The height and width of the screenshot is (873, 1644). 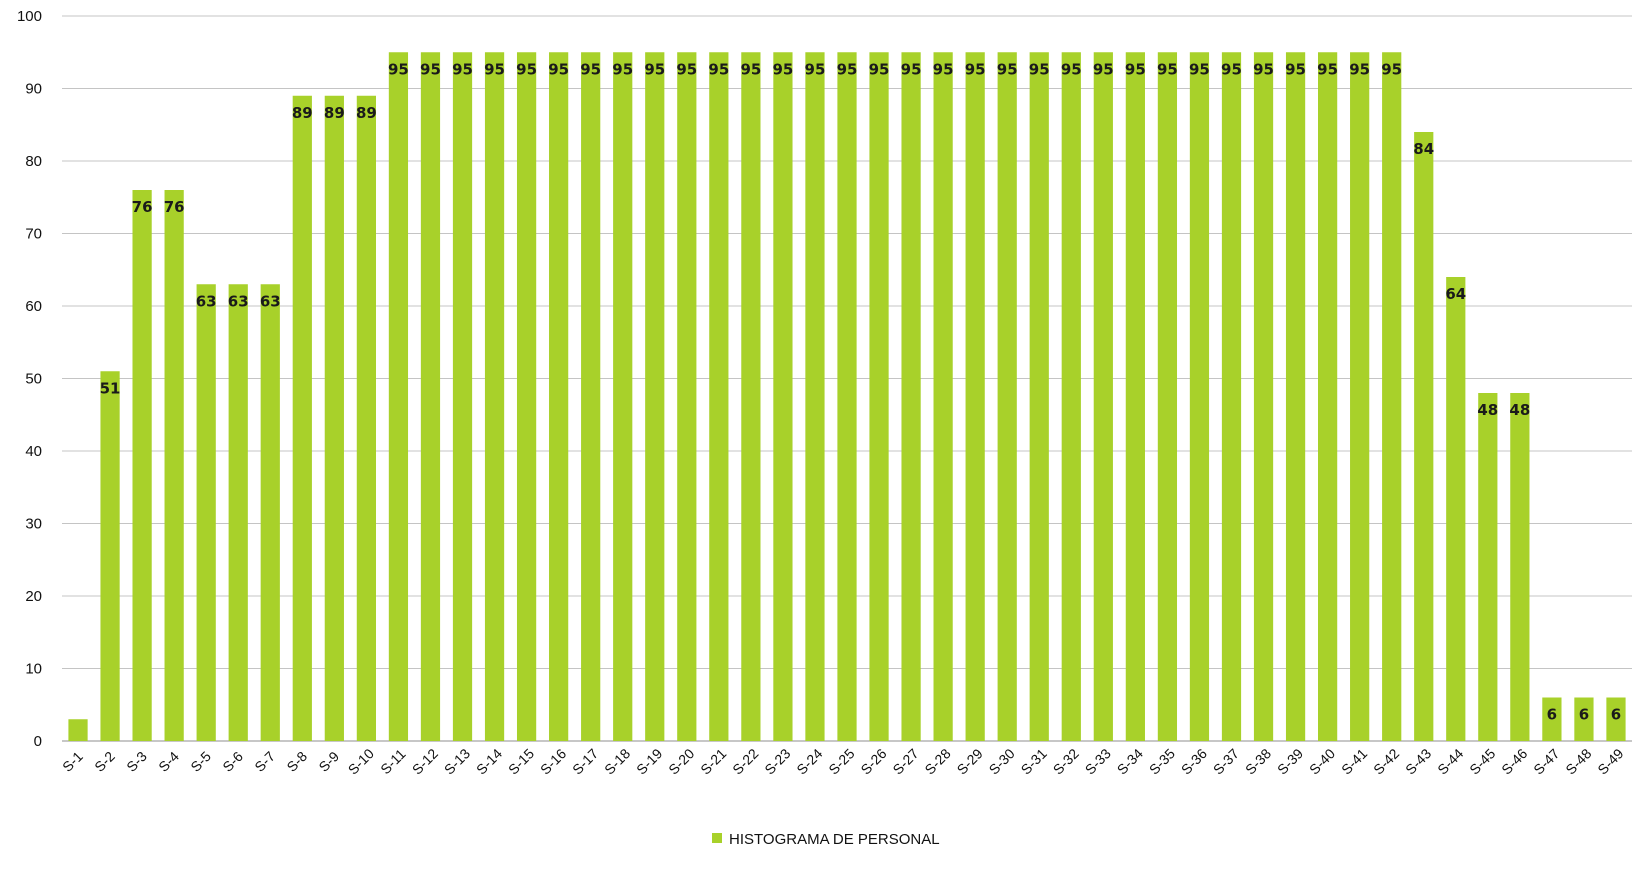 What do you see at coordinates (72, 761) in the screenshot?
I see `x-tick-label: S-1` at bounding box center [72, 761].